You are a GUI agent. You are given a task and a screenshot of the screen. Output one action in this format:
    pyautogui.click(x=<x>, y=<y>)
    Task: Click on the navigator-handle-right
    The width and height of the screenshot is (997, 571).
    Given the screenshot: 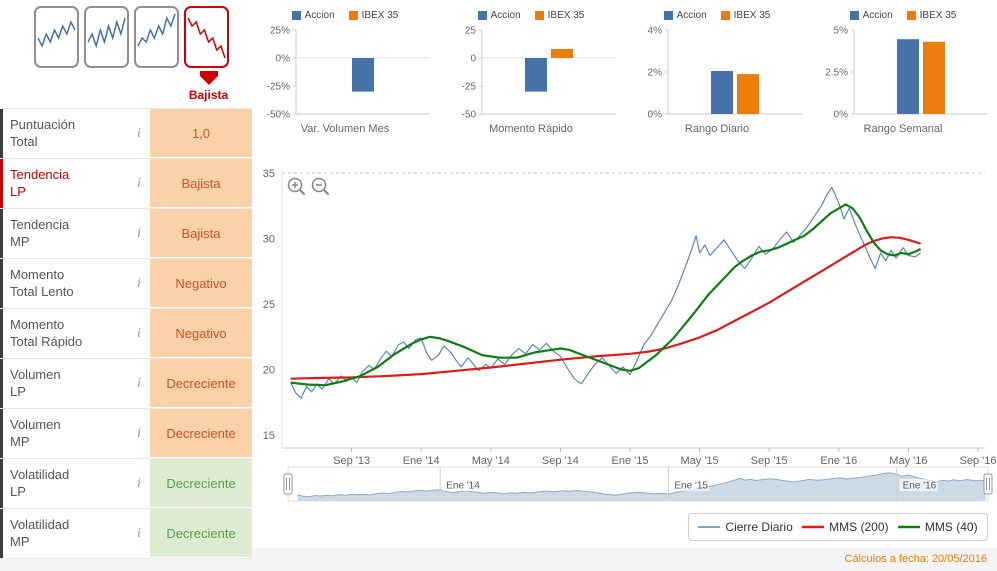 What is the action you would take?
    pyautogui.click(x=988, y=484)
    